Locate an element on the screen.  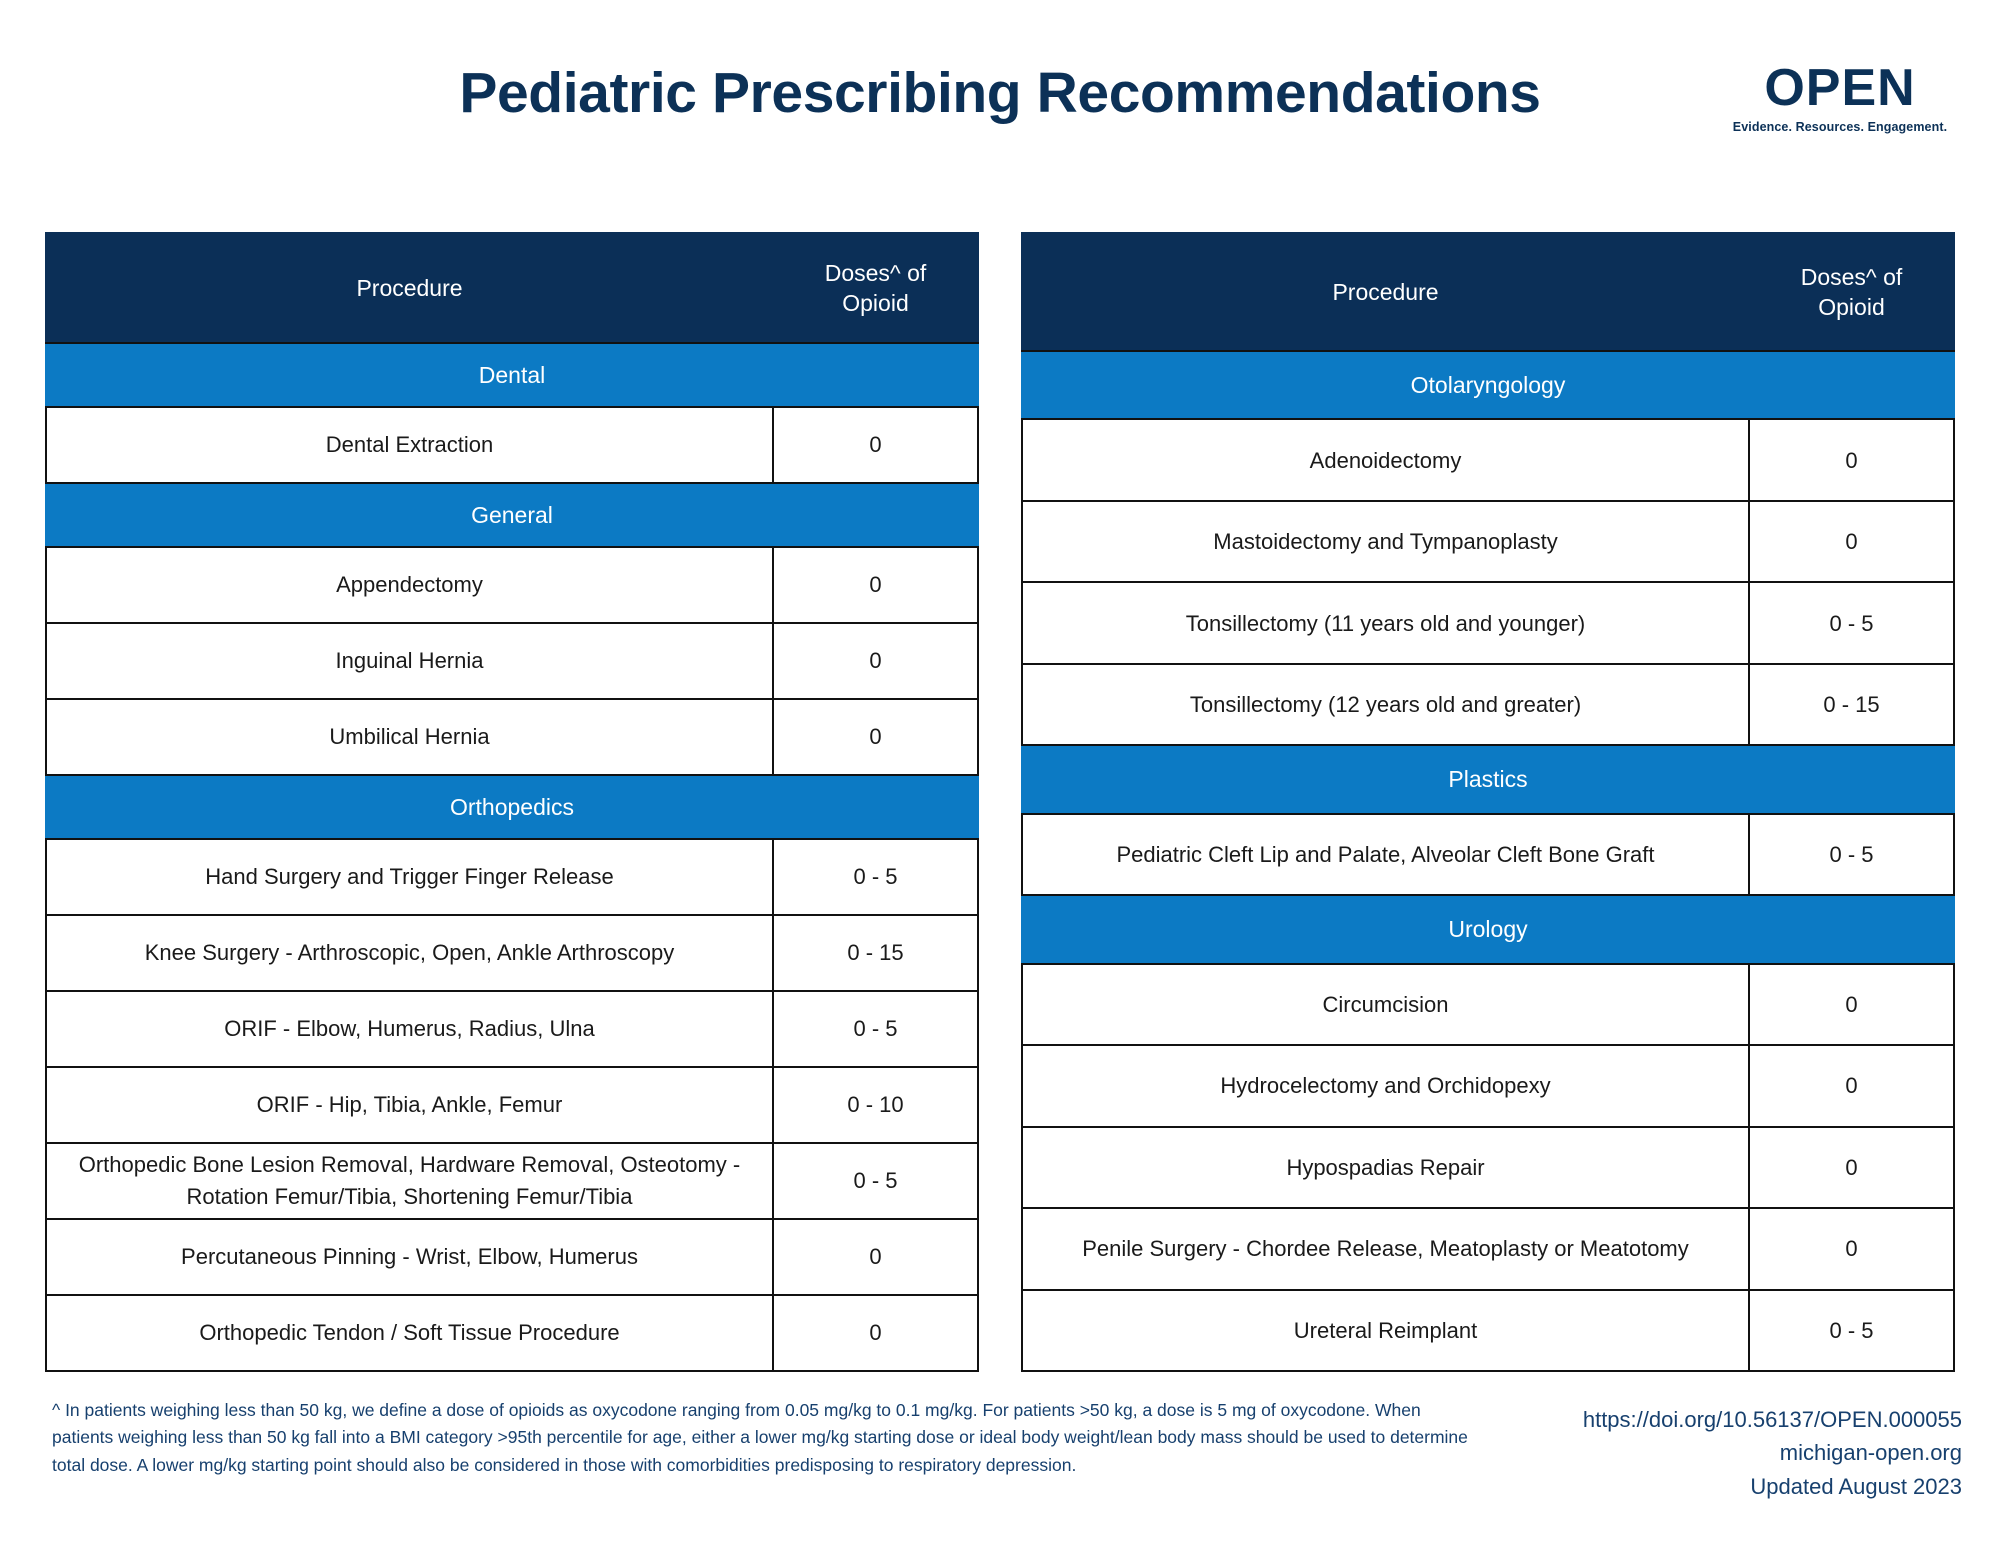
doses-cell: 0 - 10 is located at coordinates (875, 1105).